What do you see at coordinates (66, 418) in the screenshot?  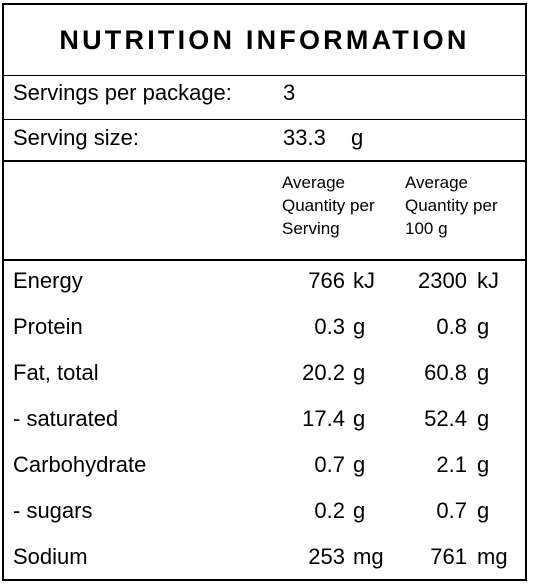 I see `nutrient-name: - saturated` at bounding box center [66, 418].